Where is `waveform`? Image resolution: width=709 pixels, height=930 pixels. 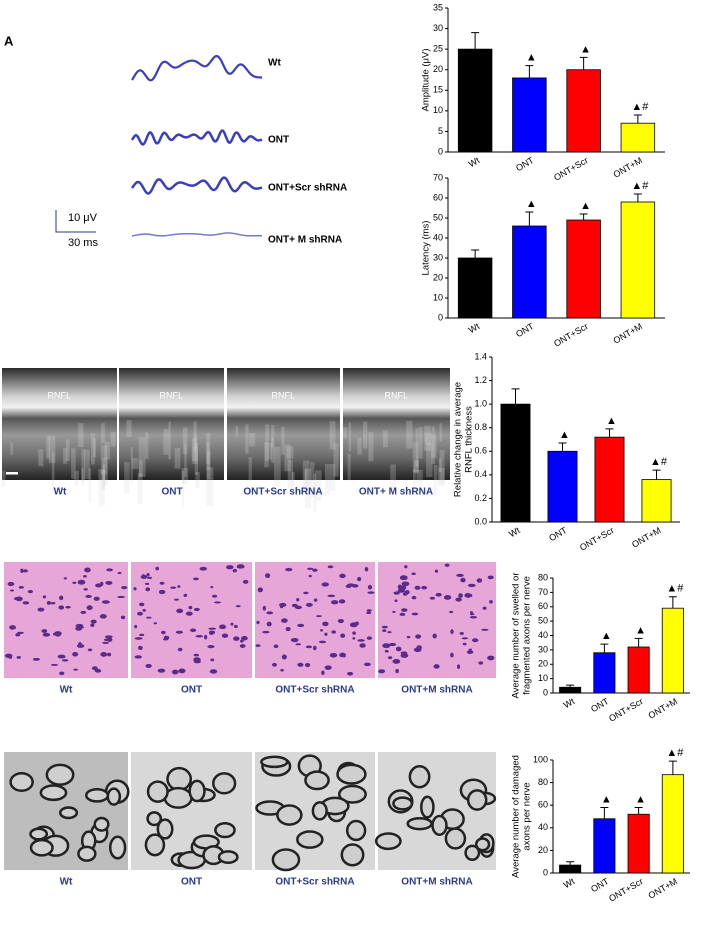 waveform is located at coordinates (196, 68).